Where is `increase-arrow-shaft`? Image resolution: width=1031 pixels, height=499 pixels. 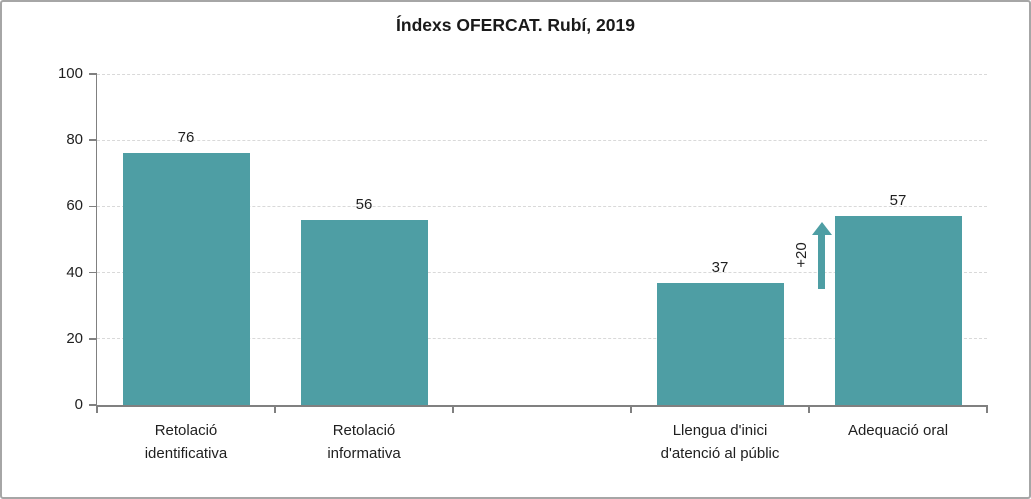 increase-arrow-shaft is located at coordinates (821, 261).